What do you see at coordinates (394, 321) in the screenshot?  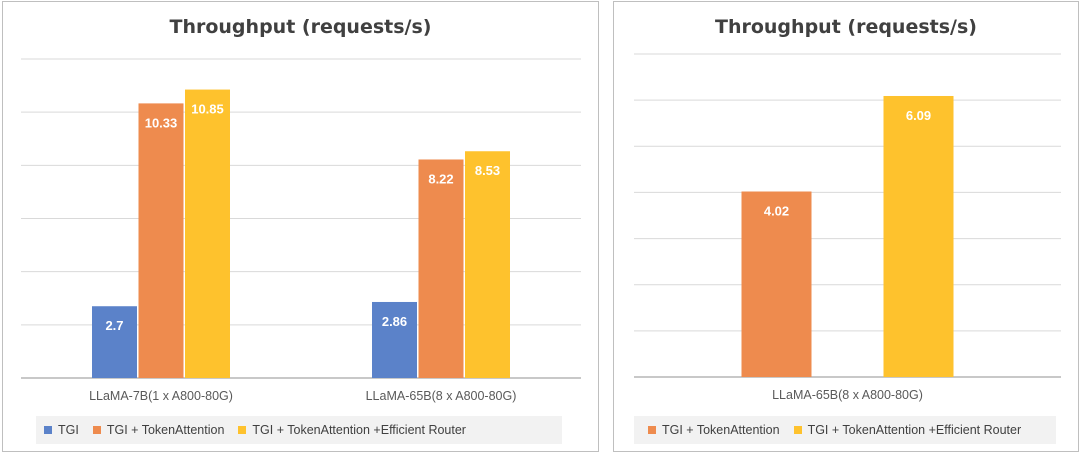 I see `data-label: 2.86` at bounding box center [394, 321].